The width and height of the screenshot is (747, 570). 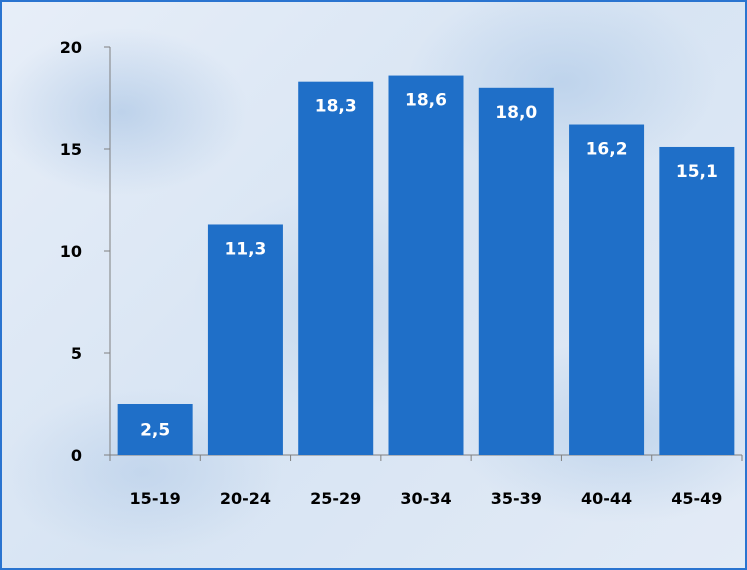 I want to click on data-label: 18,6, so click(x=426, y=101).